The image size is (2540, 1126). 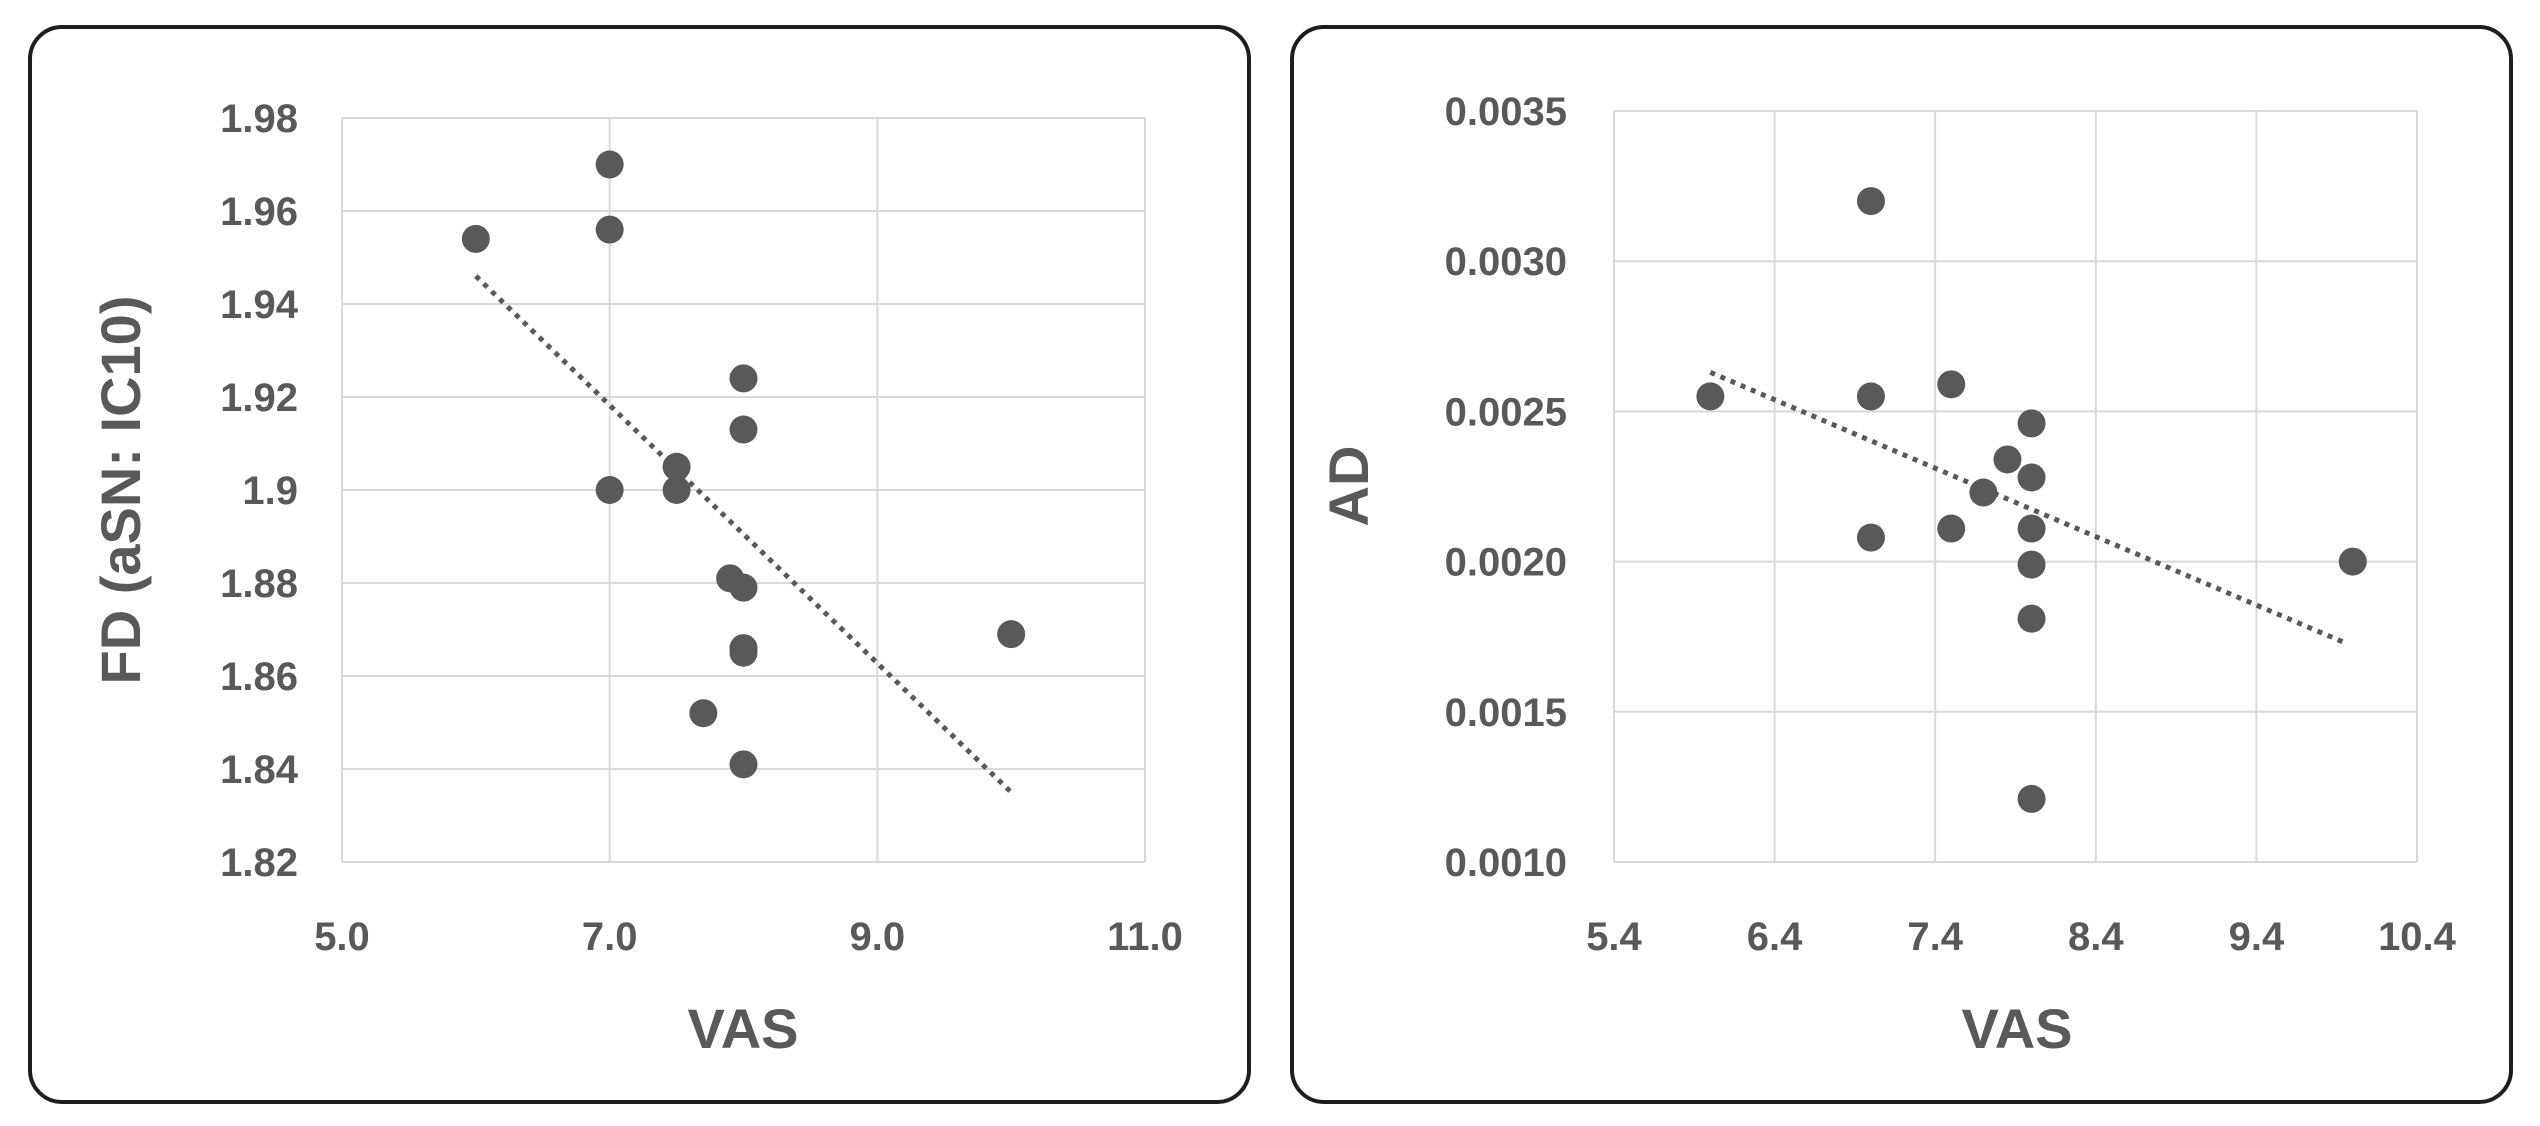 What do you see at coordinates (259, 305) in the screenshot?
I see `y-tick-label: 1.94` at bounding box center [259, 305].